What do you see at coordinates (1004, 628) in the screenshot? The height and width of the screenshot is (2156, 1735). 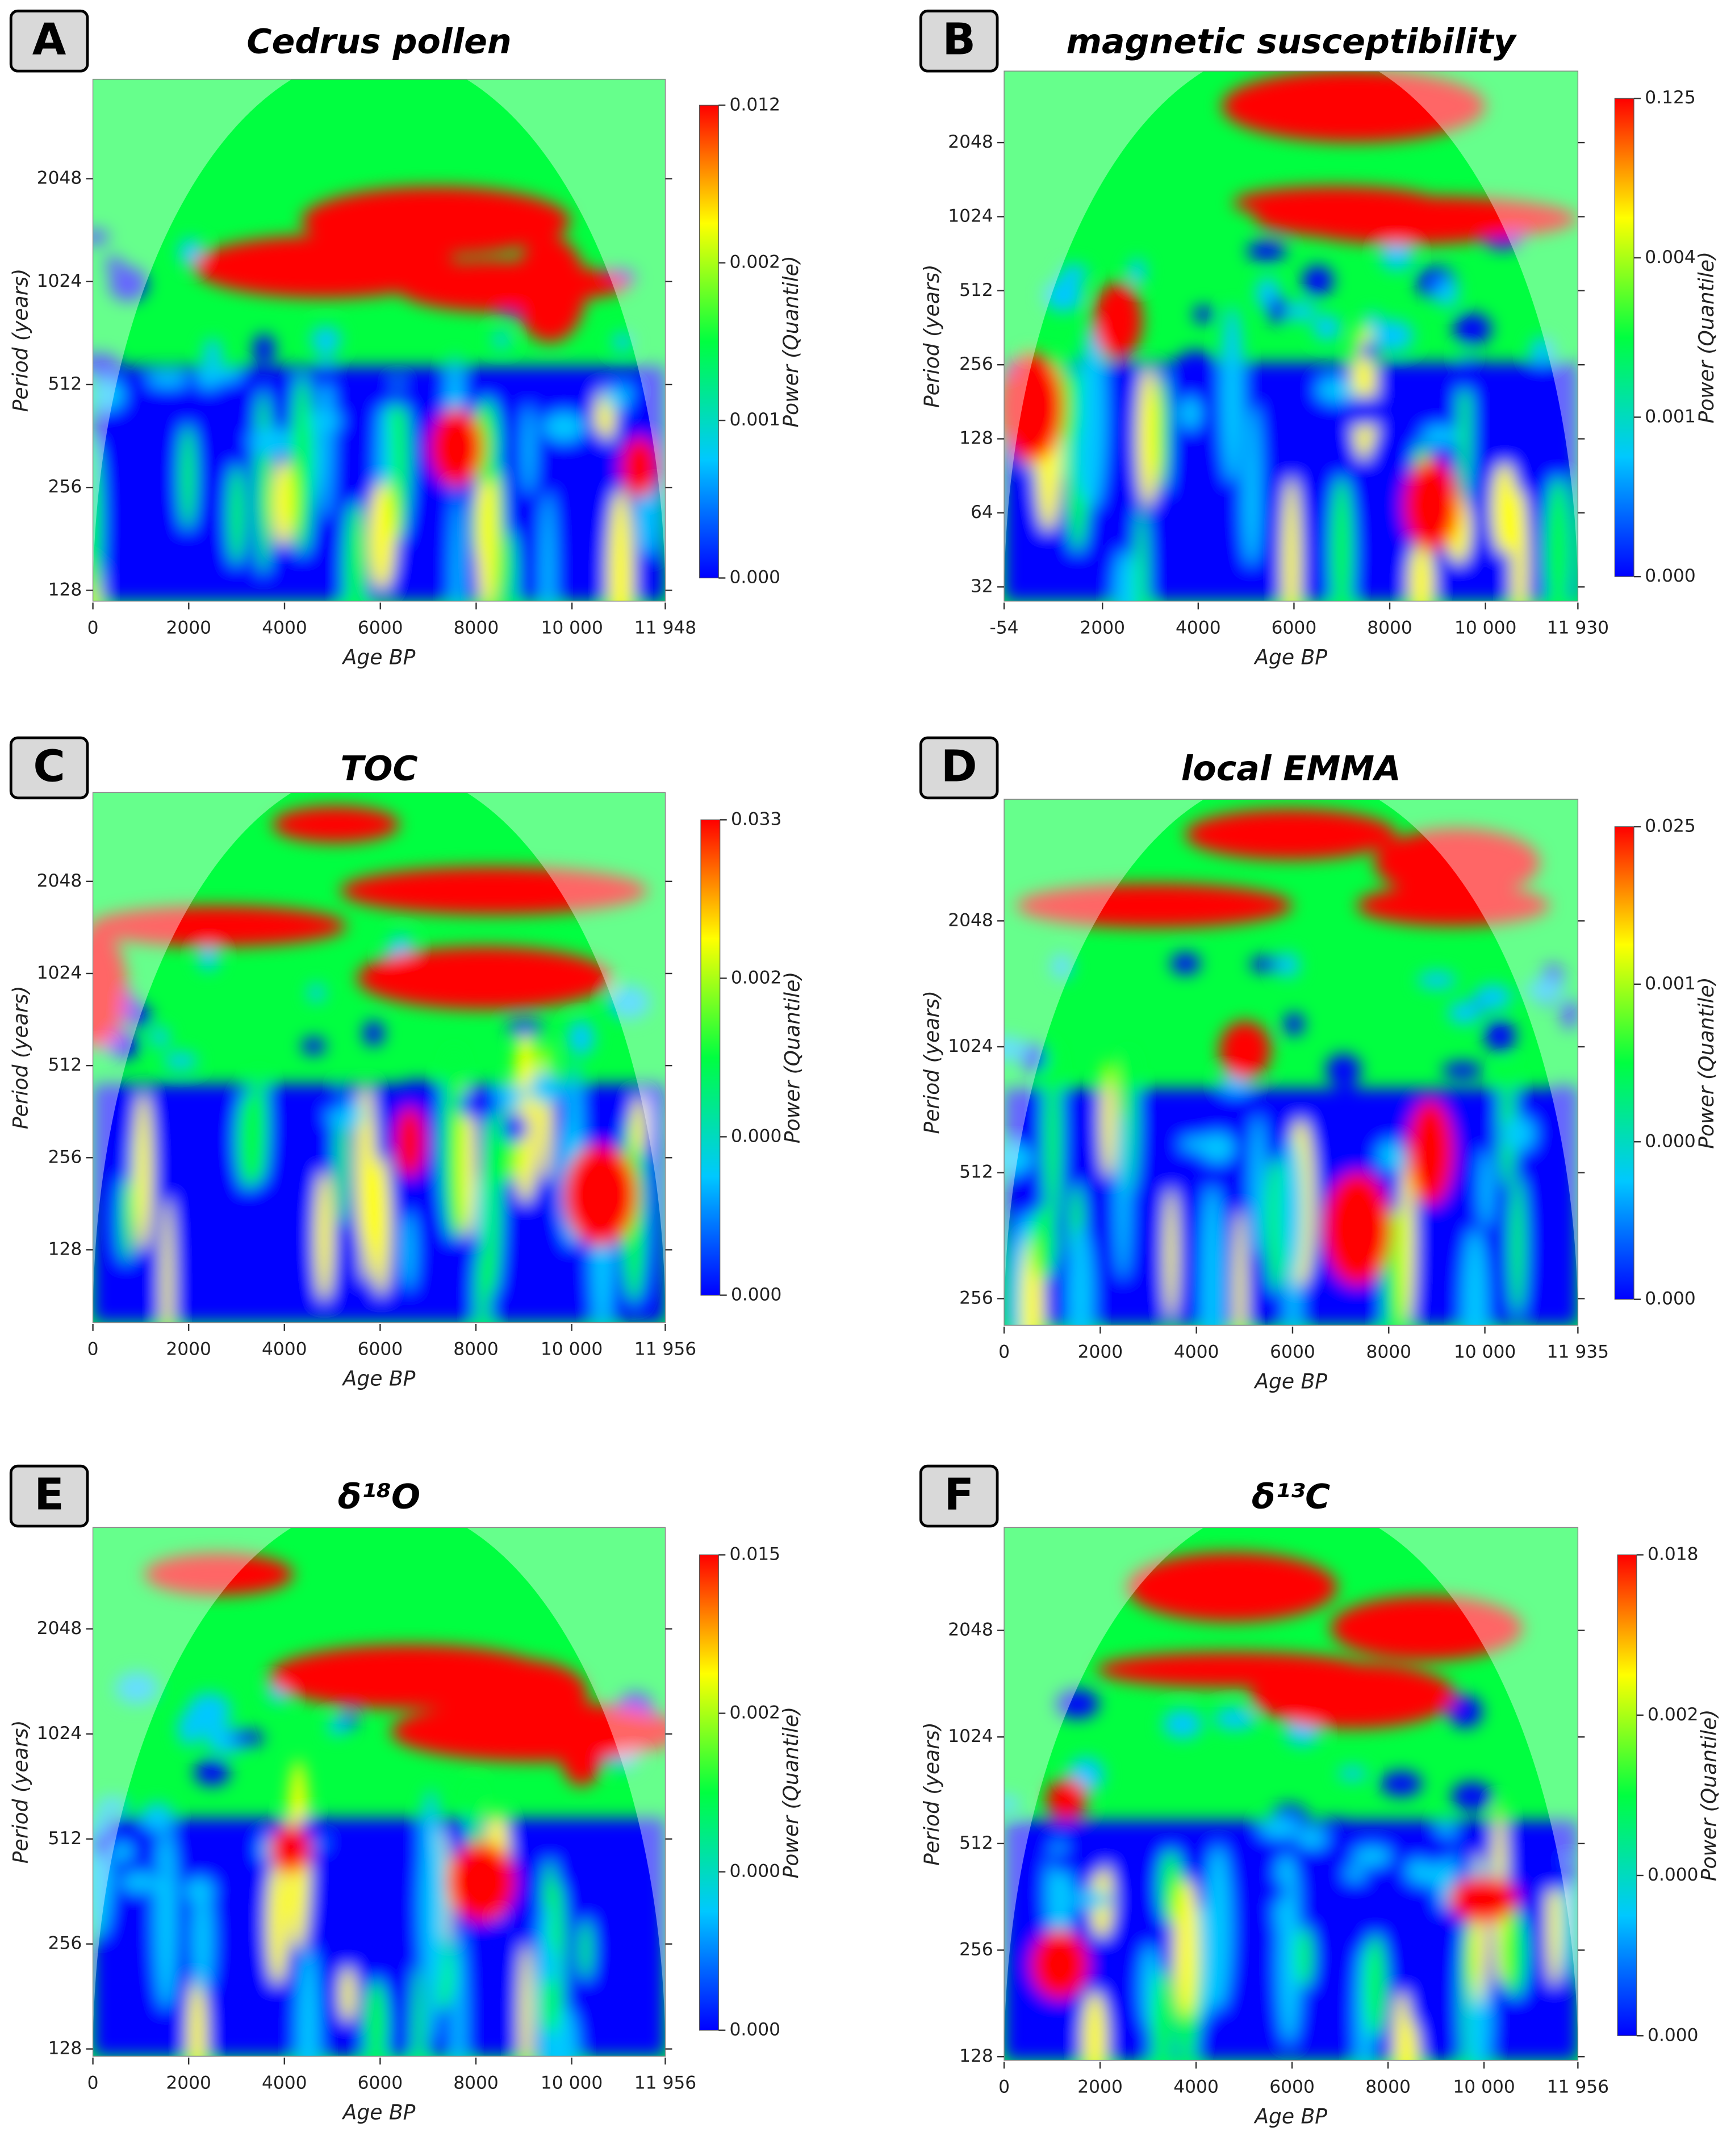 I see `x-tick-label: -54` at bounding box center [1004, 628].